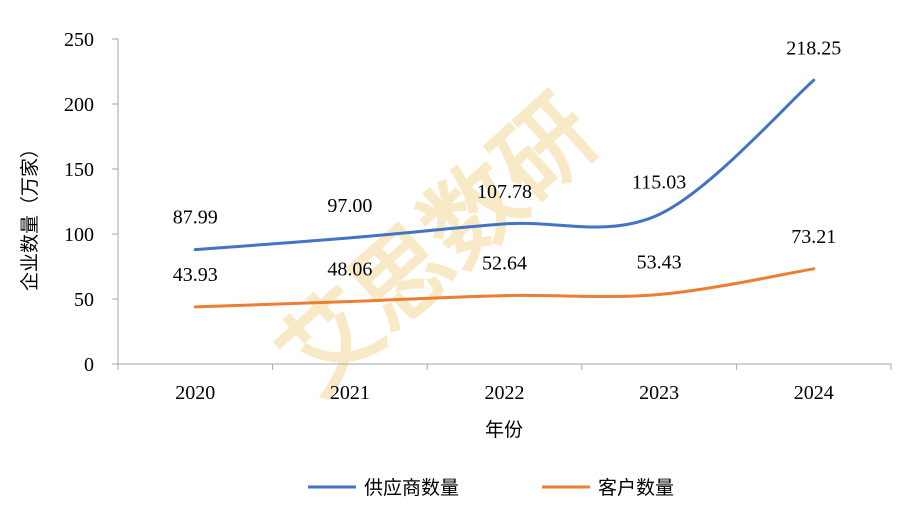  I want to click on x-tick-label: 2024, so click(814, 393).